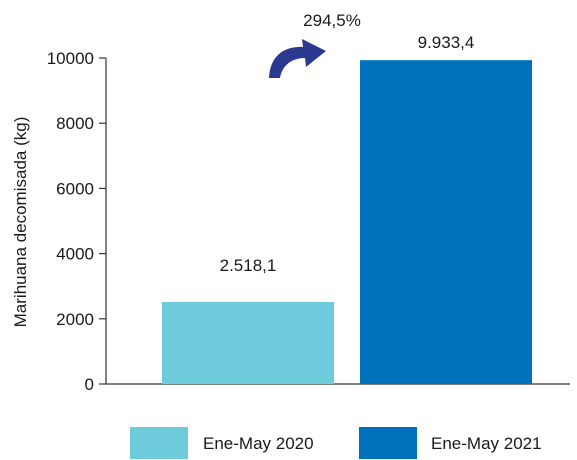  What do you see at coordinates (70, 58) in the screenshot?
I see `y-tick-label: 10000` at bounding box center [70, 58].